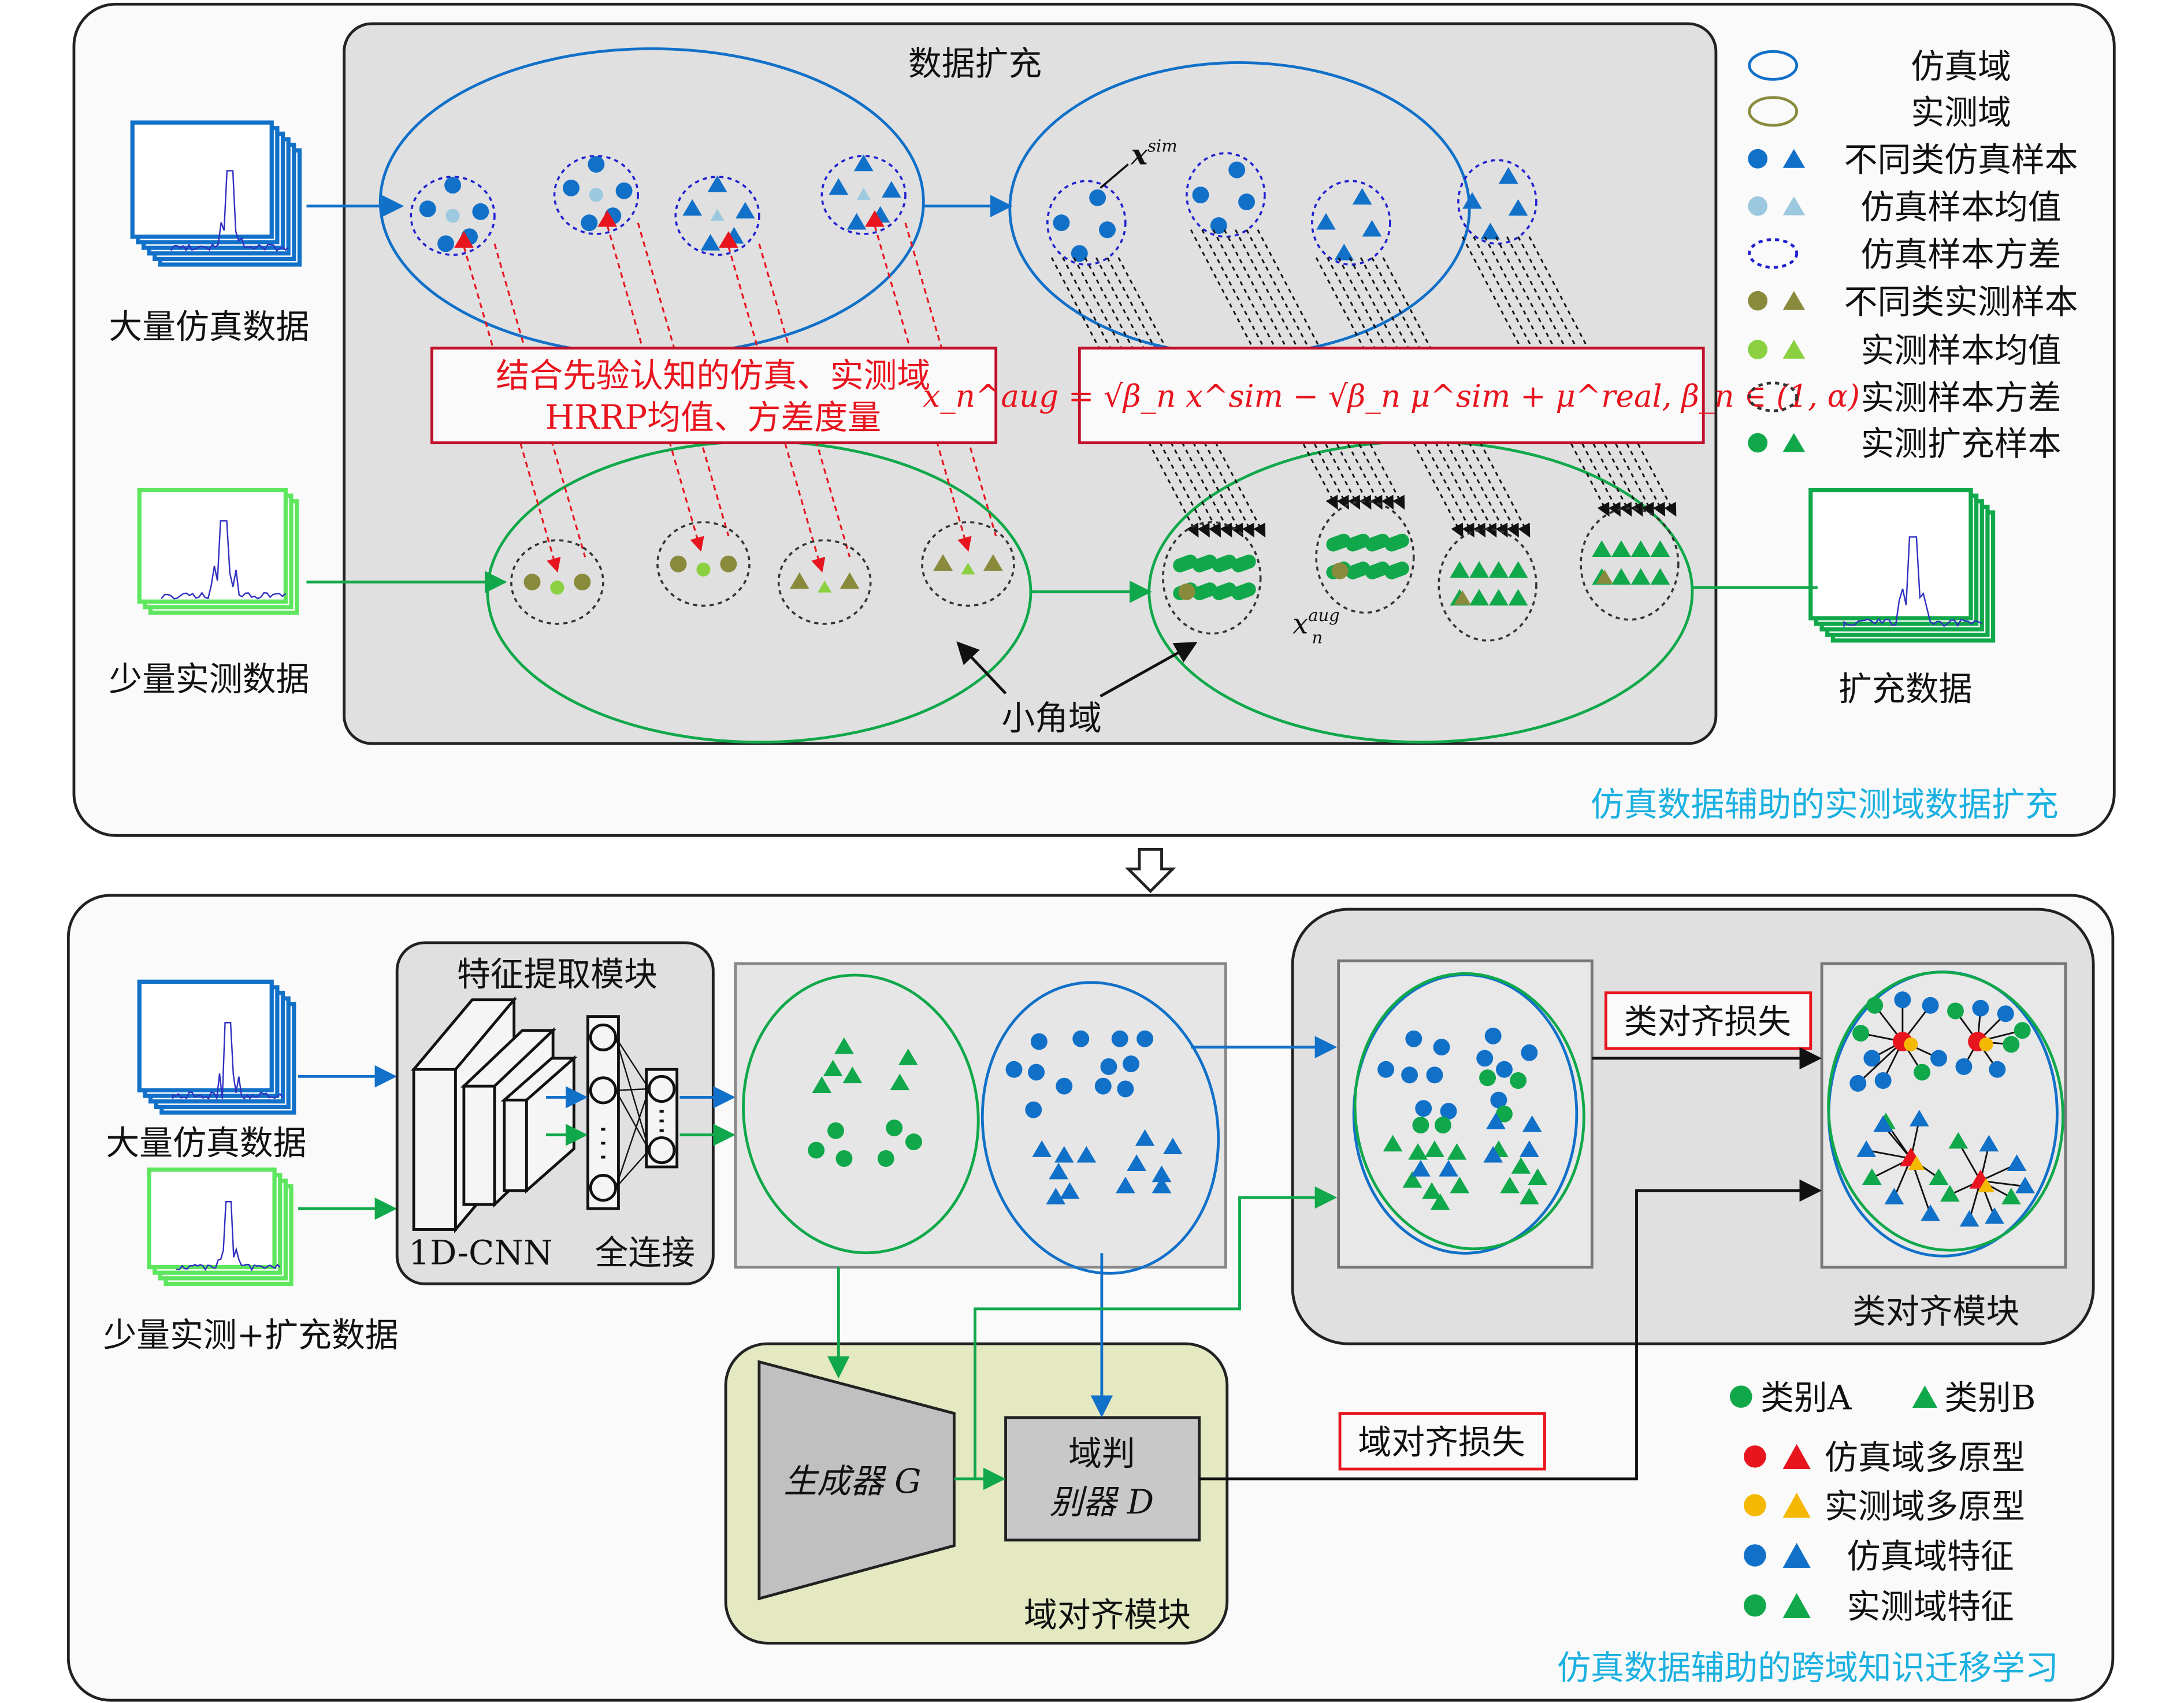  What do you see at coordinates (1930, 1556) in the screenshot?
I see `legend-sim-feature: 仿真域特征` at bounding box center [1930, 1556].